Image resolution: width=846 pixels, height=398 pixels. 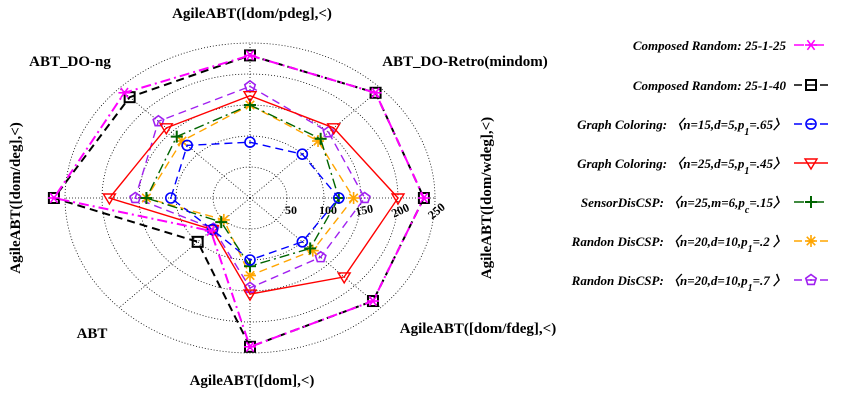 I want to click on legend-label: SensorDisCSP: 〈n=25,m=6,pc=.15〉, so click(x=683, y=205).